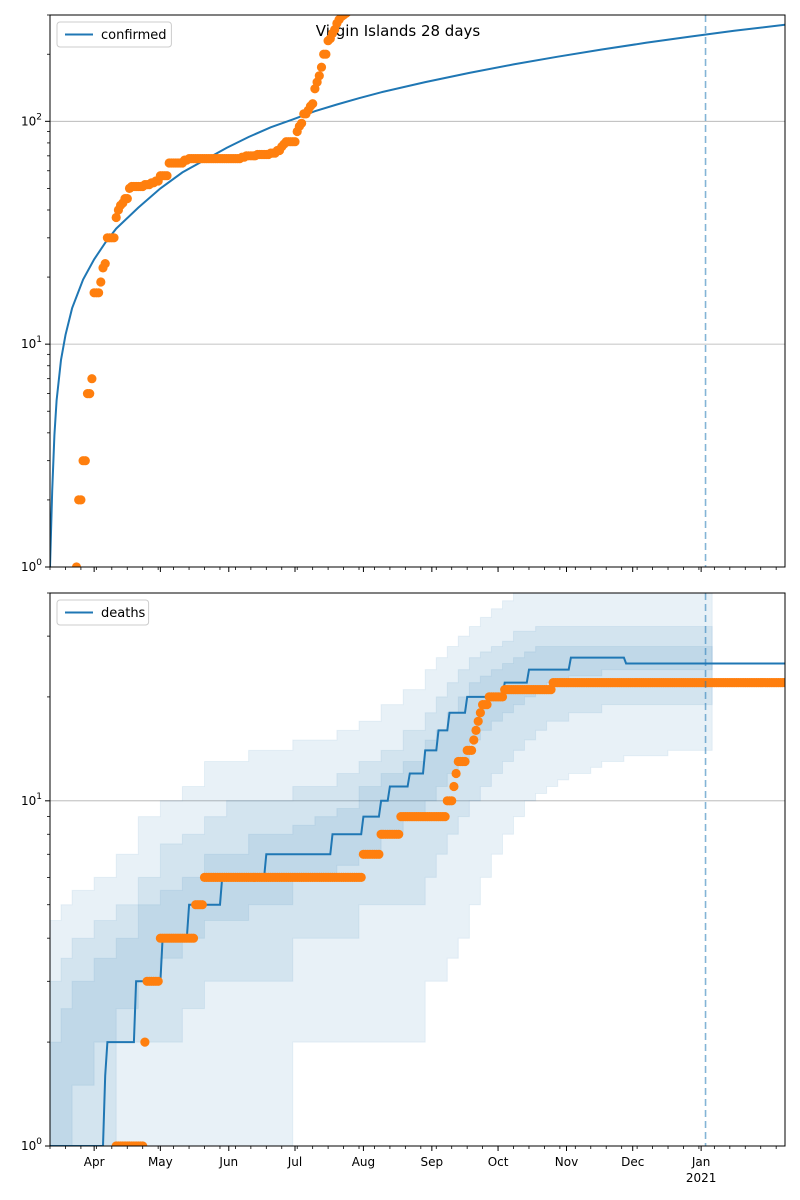 The image size is (800, 1200). I want to click on legend: confirmed, so click(114, 34).